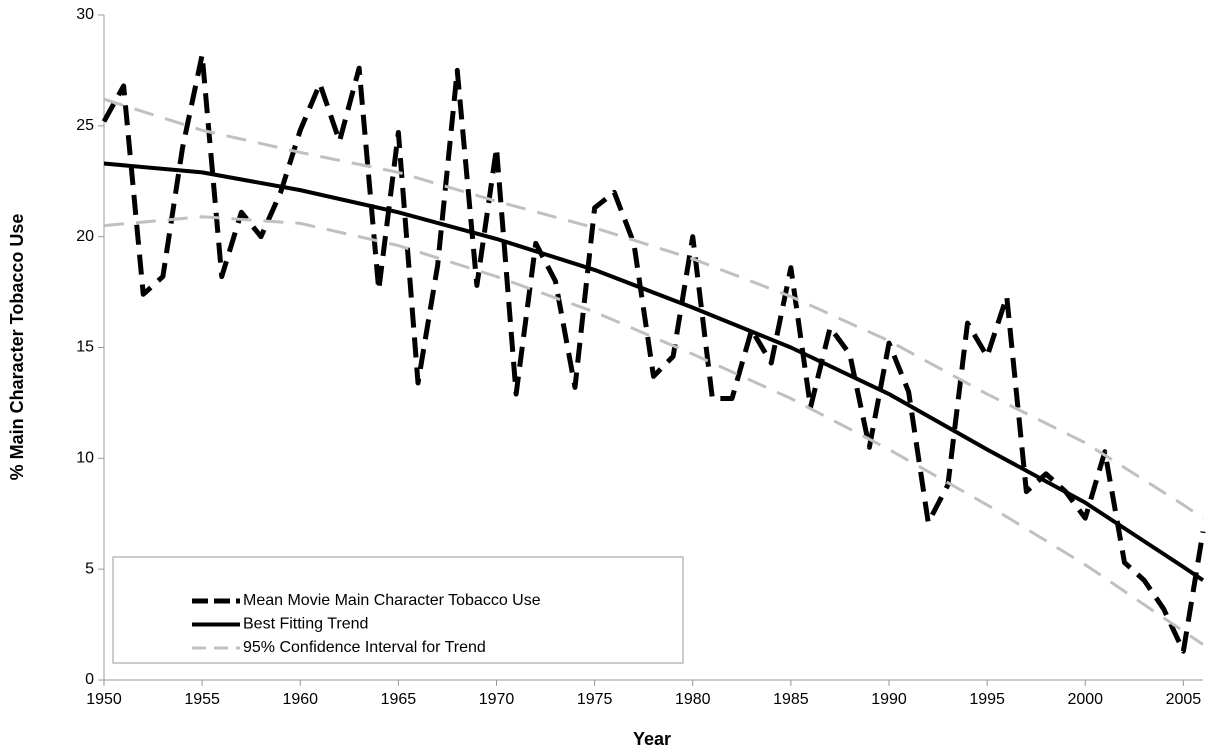 The image size is (1212, 753). Describe the element at coordinates (652, 739) in the screenshot. I see `x-axis-title: Year` at that location.